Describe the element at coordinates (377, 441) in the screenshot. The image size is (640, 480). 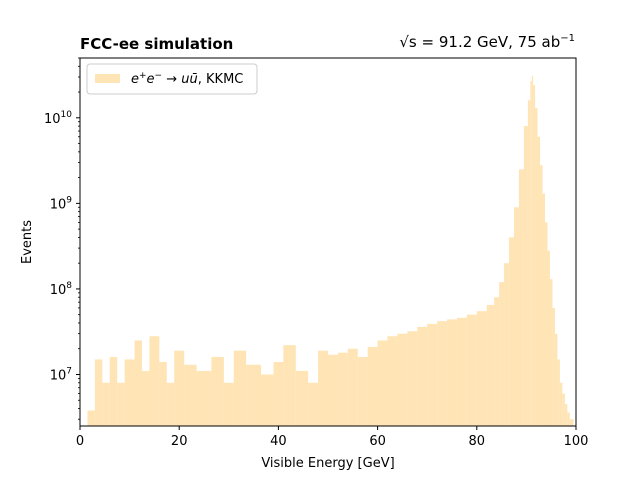
I see `x-tick-label: 60` at that location.